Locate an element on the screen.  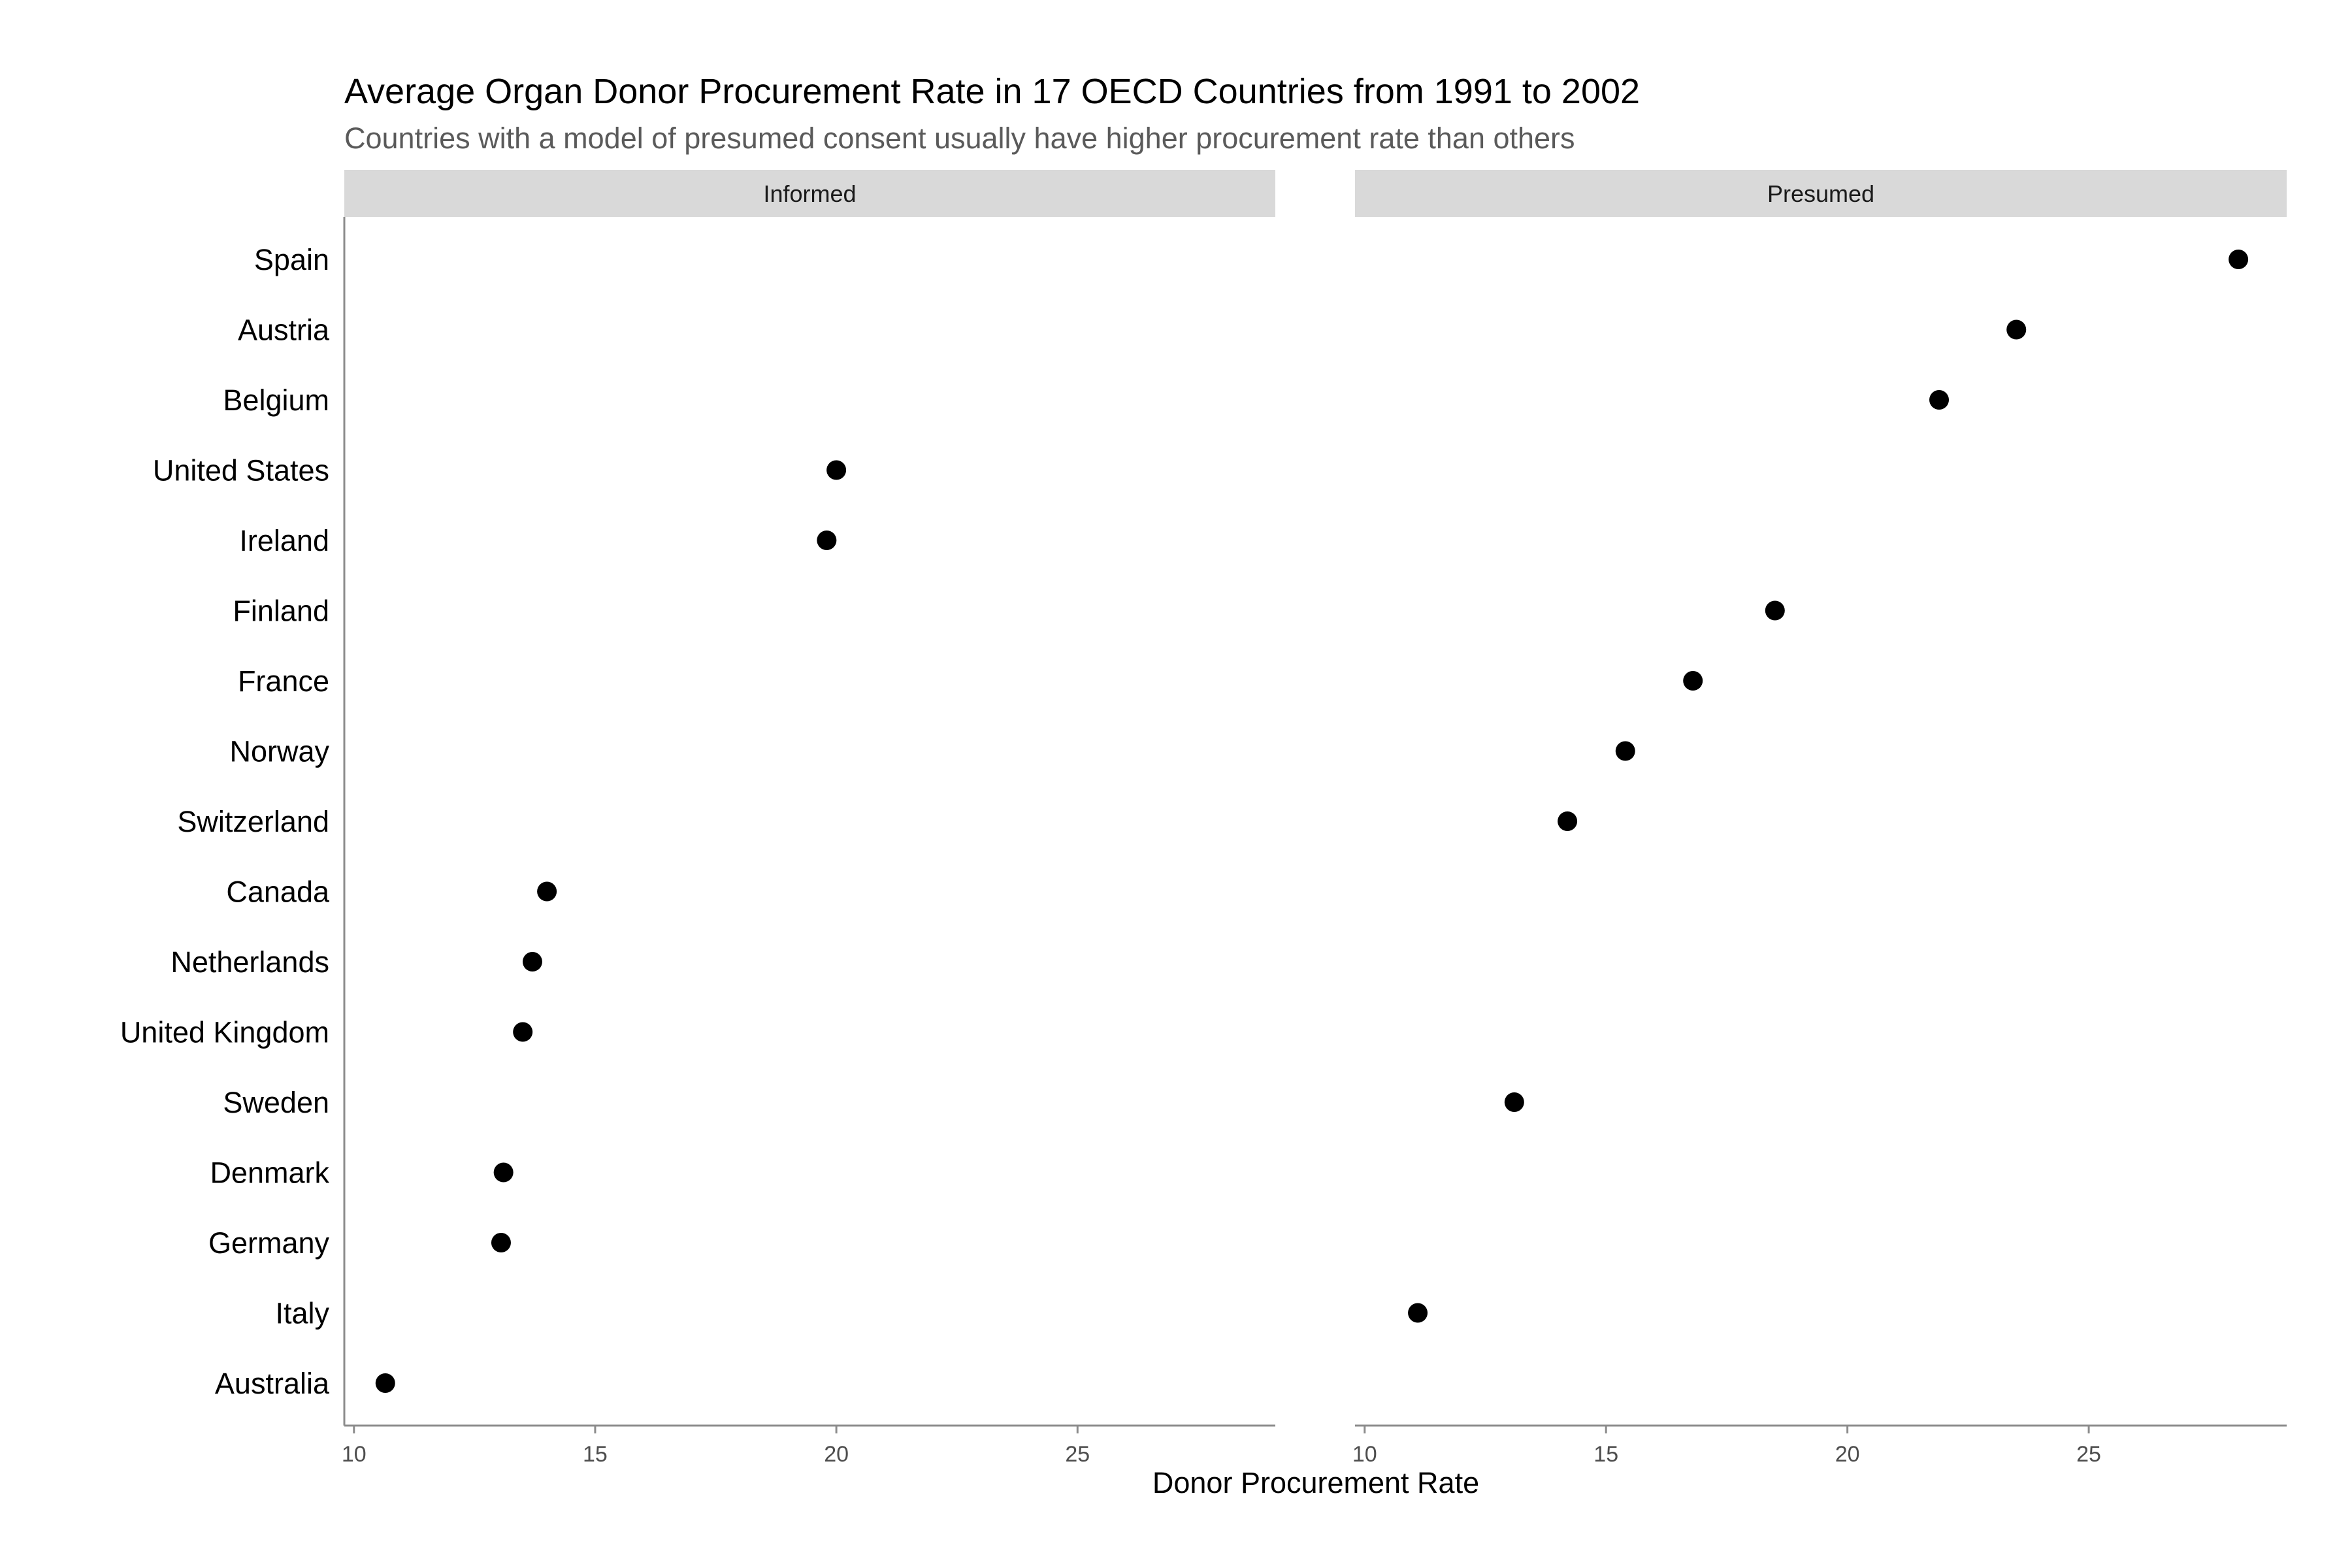
y-label-france: France is located at coordinates (283, 681).